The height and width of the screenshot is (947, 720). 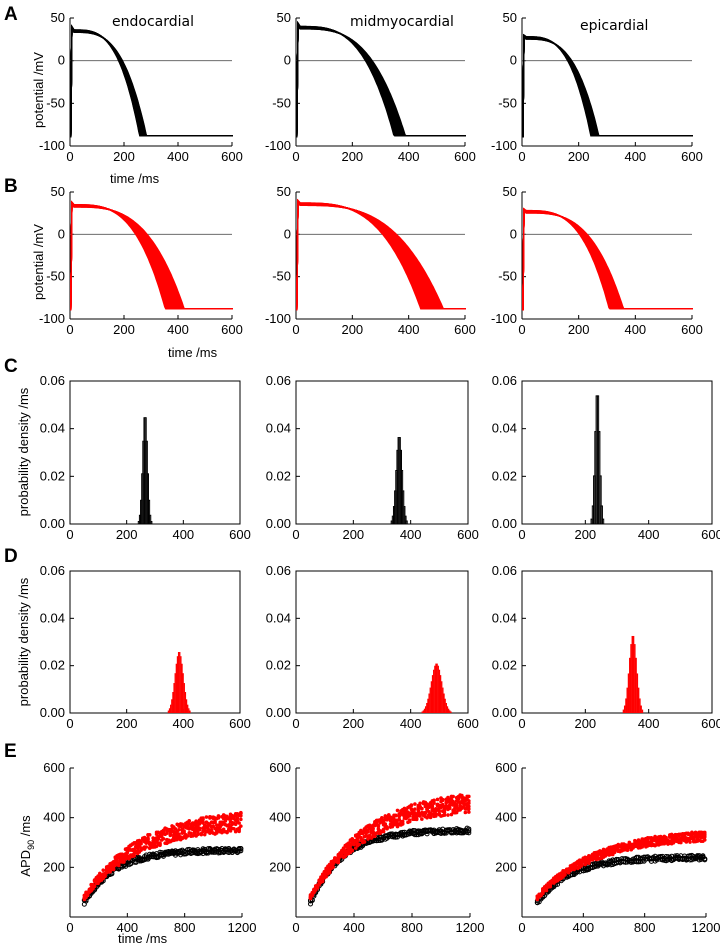 I want to click on x-tick-label-a1-3: 600, so click(x=465, y=156).